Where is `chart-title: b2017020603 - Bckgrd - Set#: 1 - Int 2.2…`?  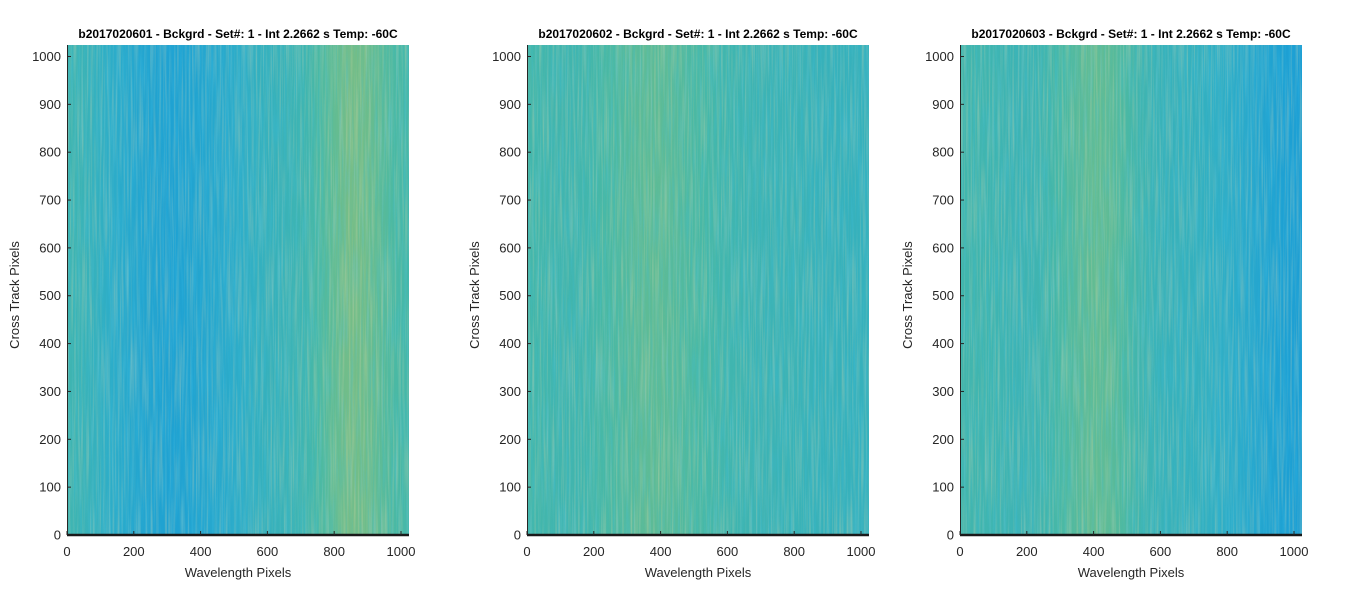 chart-title: b2017020603 - Bckgrd - Set#: 1 - Int 2.2… is located at coordinates (1131, 34).